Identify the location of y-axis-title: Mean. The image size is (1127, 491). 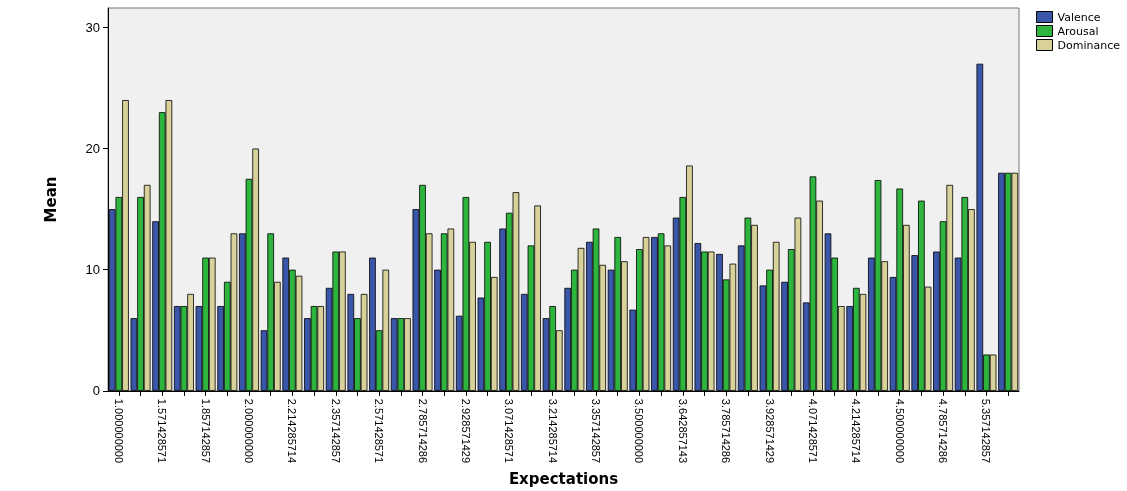
(50, 199).